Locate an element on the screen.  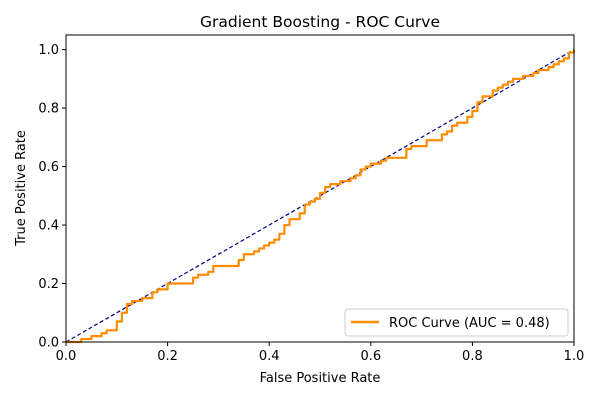
y-tick-label: 0.8 is located at coordinates (48, 109).